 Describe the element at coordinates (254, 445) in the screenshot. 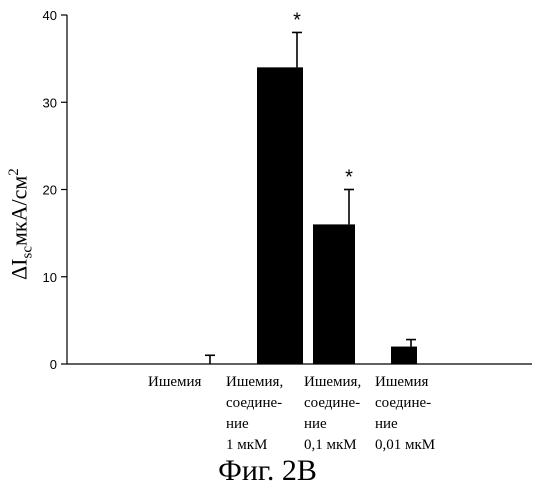

I see `x-category-label-line: 1 мкМ` at that location.